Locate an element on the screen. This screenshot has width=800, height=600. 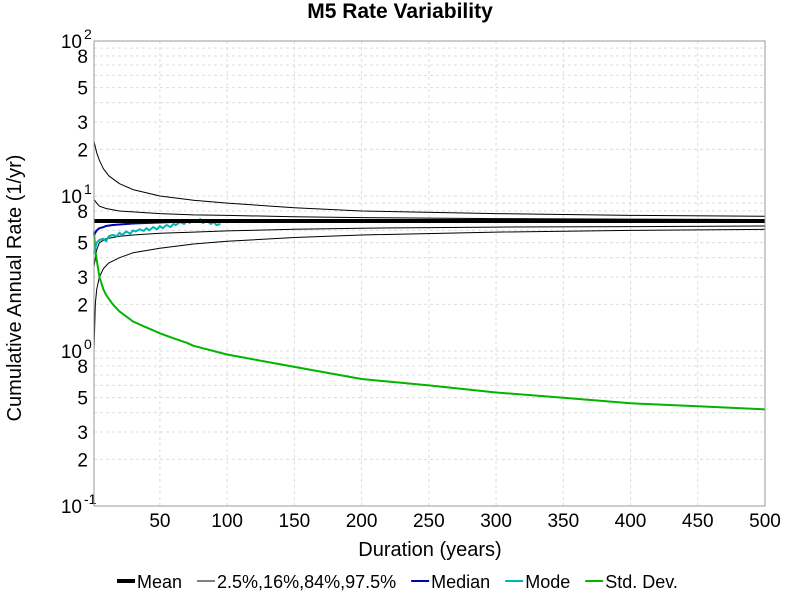
x-axis-ticks: 50 100 150 200 250 300 350 400 450 500 is located at coordinates (465, 521).